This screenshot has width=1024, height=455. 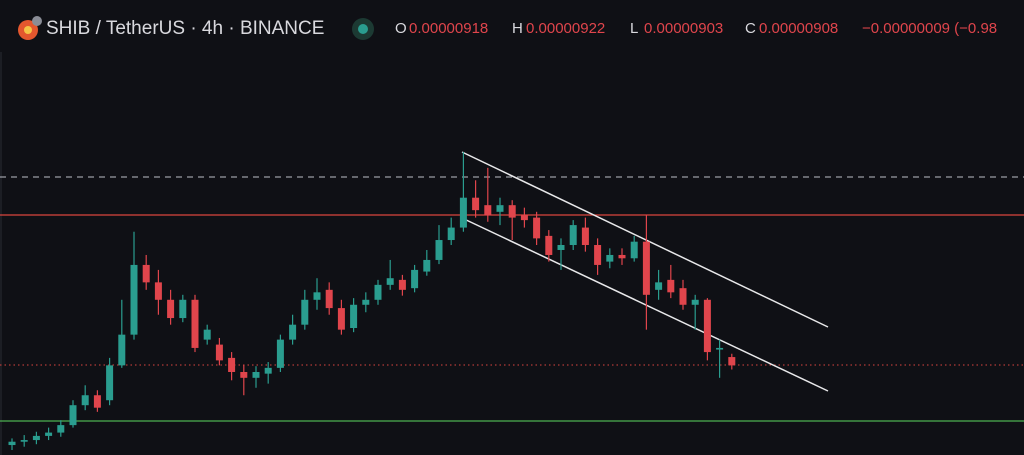 What do you see at coordinates (37, 21) in the screenshot?
I see `logo-badge` at bounding box center [37, 21].